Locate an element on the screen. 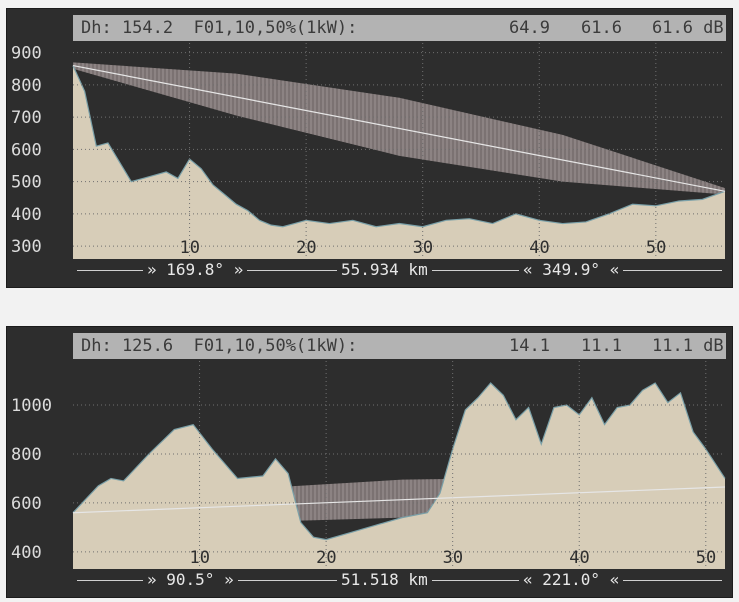 The height and width of the screenshot is (602, 739). chart-footer: » 169.8° » 55.934 km « 349.9° « is located at coordinates (399, 270).